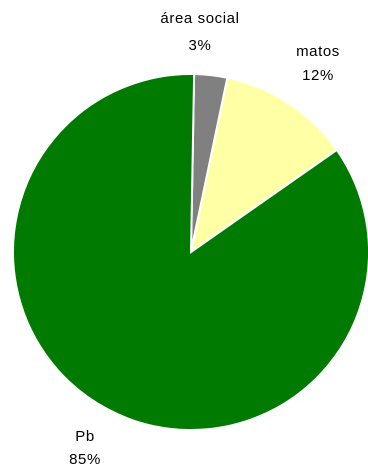 This screenshot has width=368, height=464. I want to click on slice-label: matos, so click(318, 51).